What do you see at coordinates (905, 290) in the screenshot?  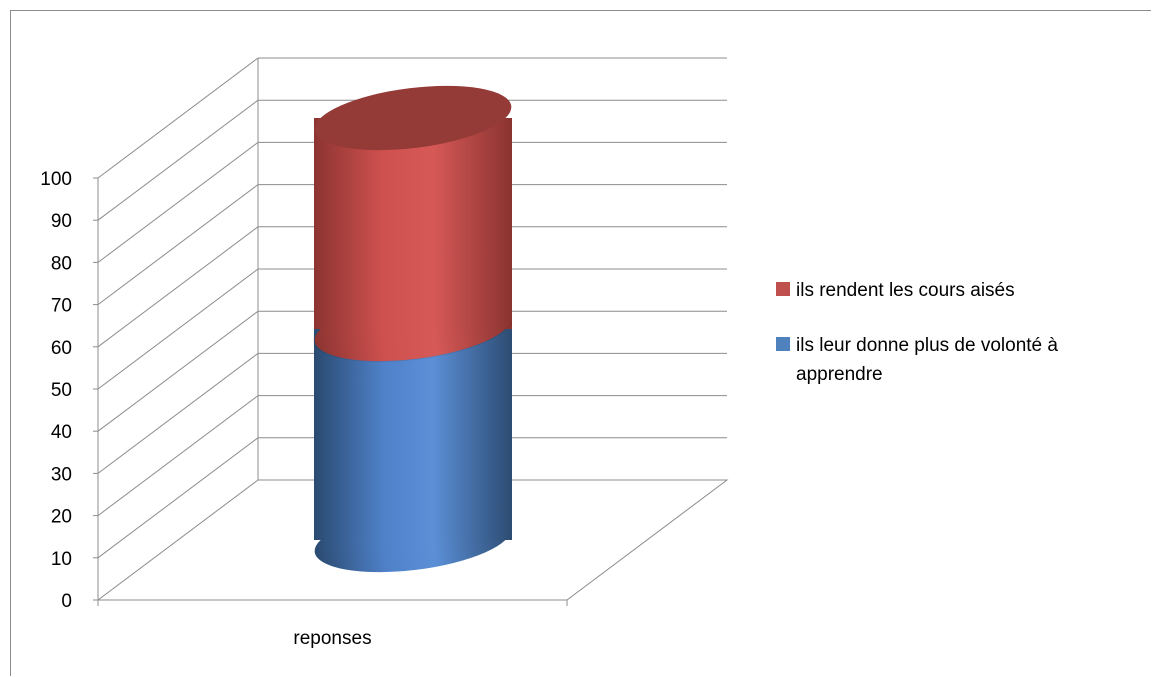 I see `legend-label-red: ils rendent les cours aisés` at bounding box center [905, 290].